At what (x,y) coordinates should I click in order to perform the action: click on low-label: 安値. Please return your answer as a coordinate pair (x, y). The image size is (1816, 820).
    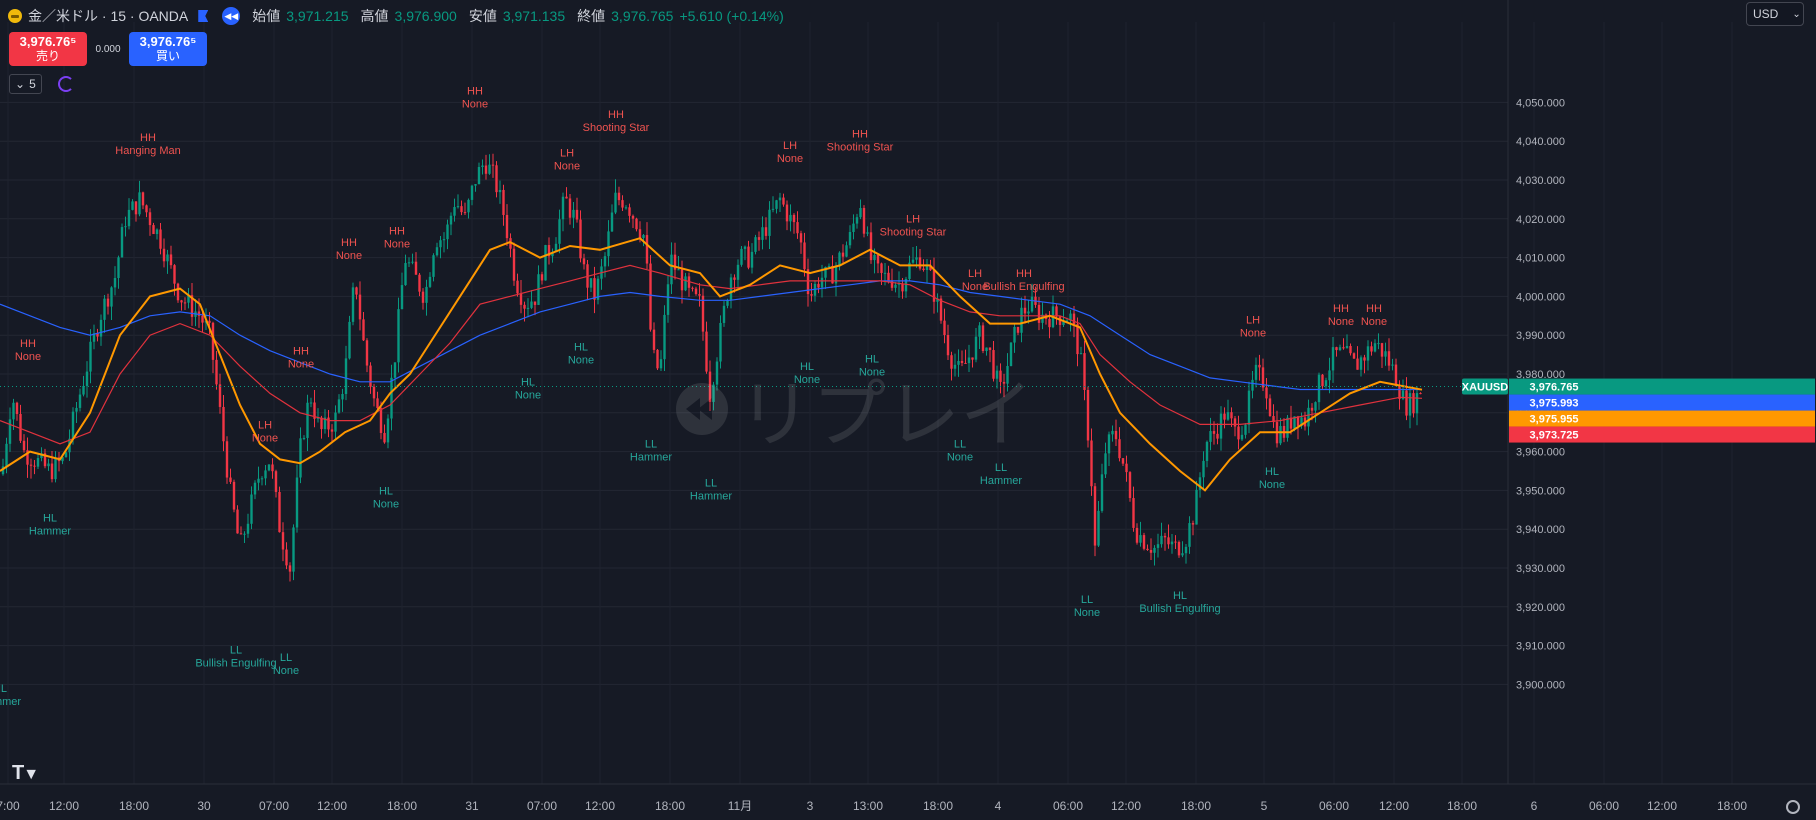
    Looking at the image, I should click on (482, 16).